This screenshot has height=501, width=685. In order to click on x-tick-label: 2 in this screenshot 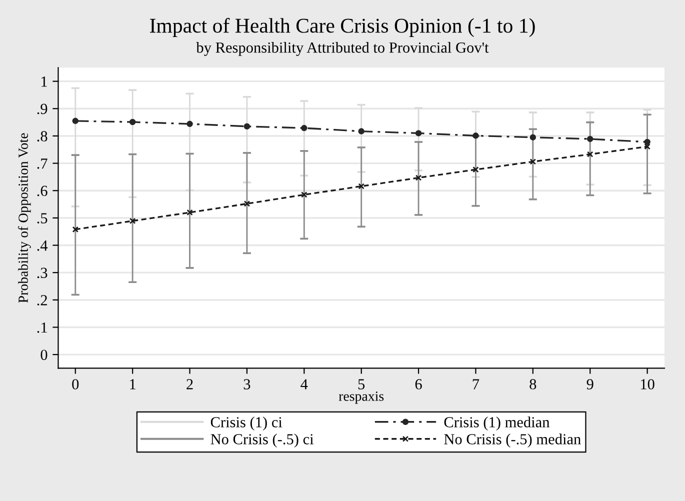, I will do `click(189, 384)`.